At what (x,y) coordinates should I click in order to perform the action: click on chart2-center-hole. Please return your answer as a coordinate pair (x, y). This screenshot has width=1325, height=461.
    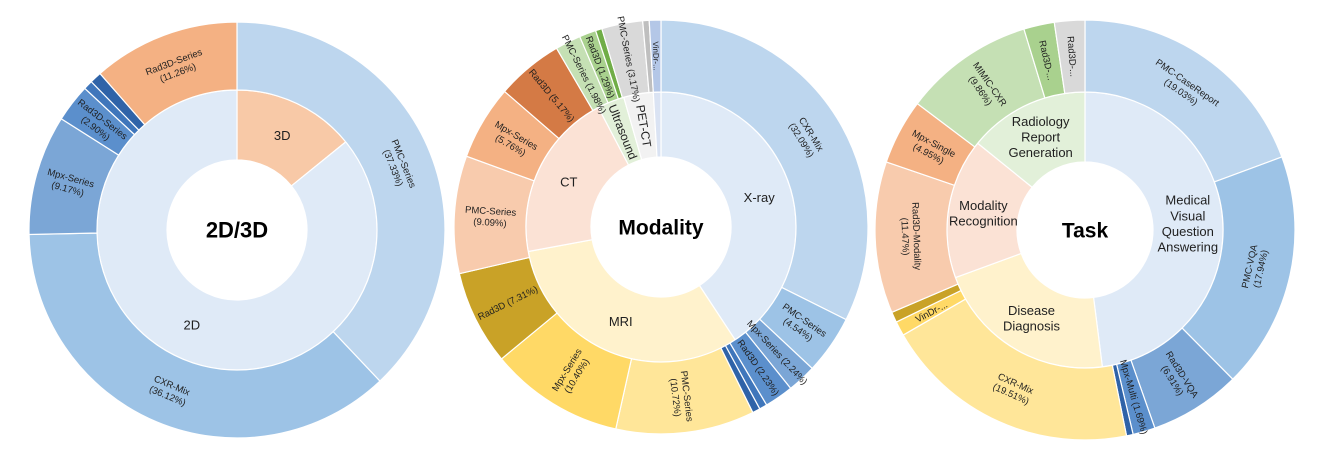
    Looking at the image, I should click on (1085, 230).